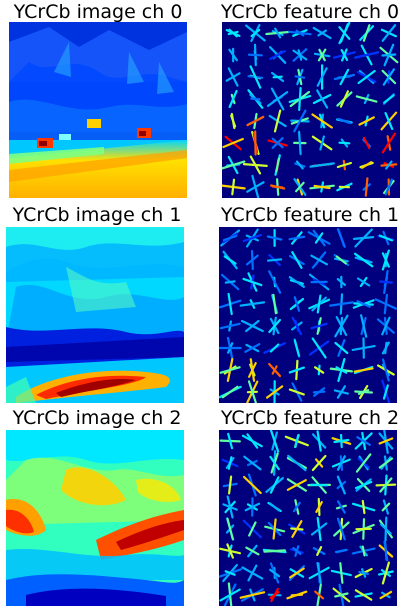  I want to click on panel-title-feature-ch2: YCrCb feature ch 2, so click(310, 418).